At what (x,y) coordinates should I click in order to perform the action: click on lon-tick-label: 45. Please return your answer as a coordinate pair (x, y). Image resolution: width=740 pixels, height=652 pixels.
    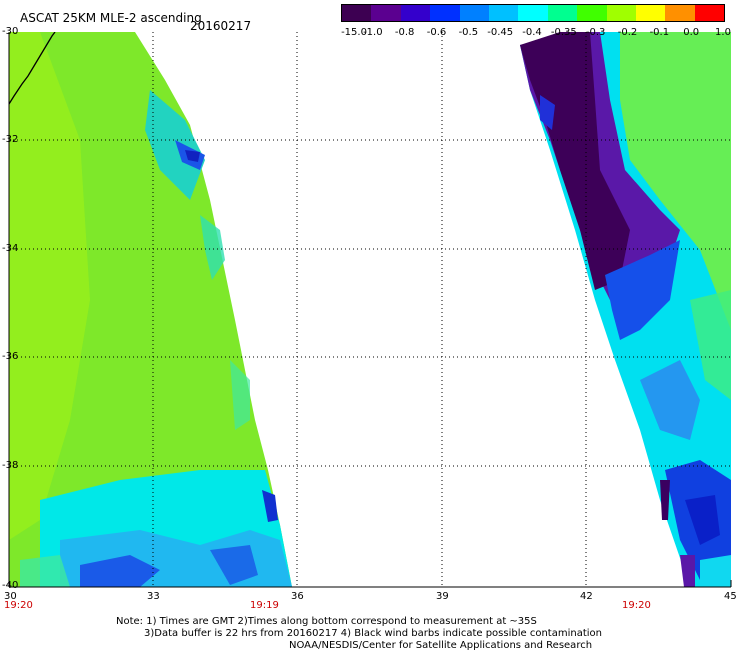
    Looking at the image, I should click on (730, 596).